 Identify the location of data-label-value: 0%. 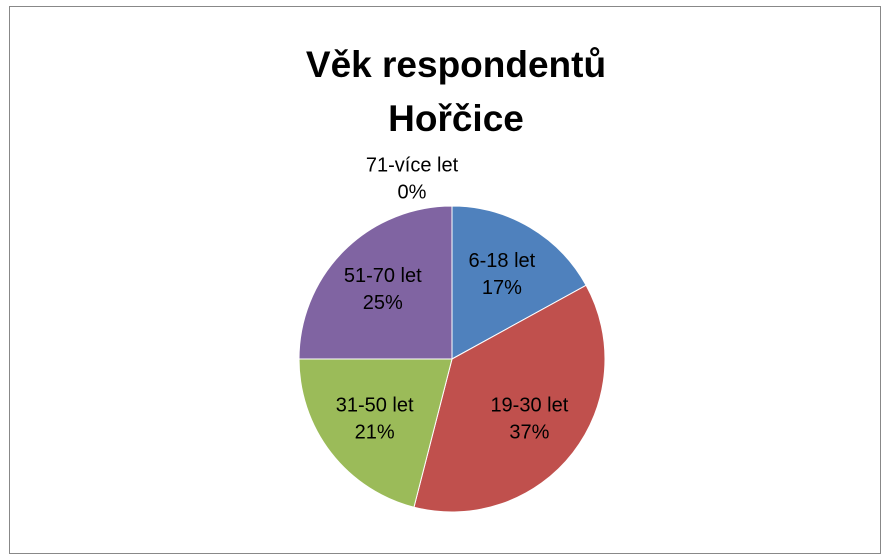
(412, 192).